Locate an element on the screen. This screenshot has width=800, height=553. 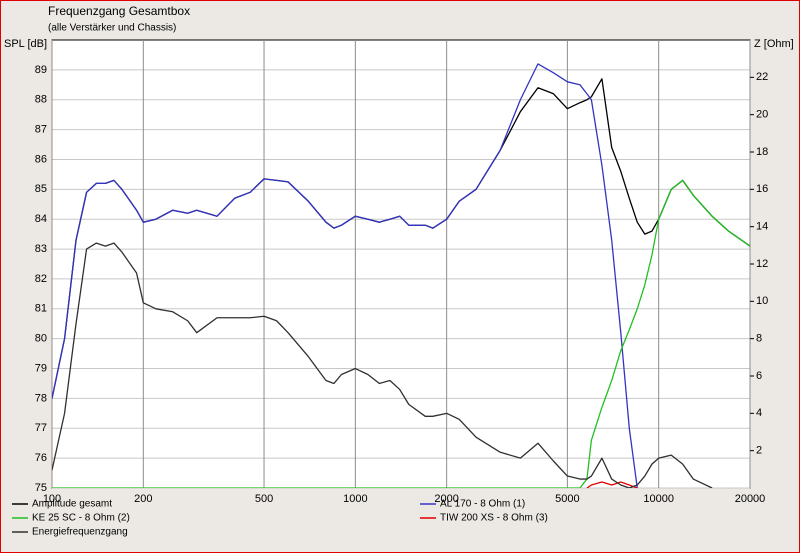
y-tick-label: 77 is located at coordinates (41, 428).